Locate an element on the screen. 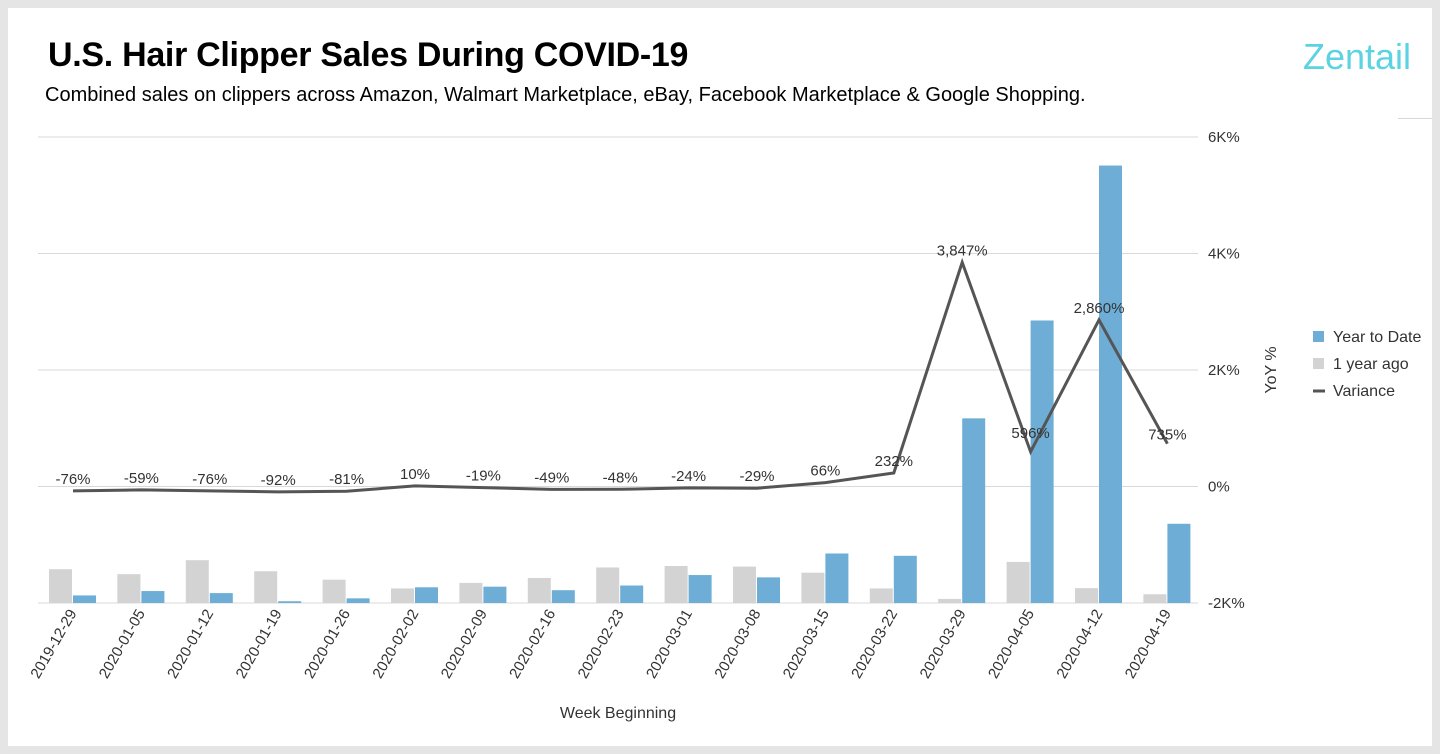  y-tick-label: 2K% is located at coordinates (1224, 370).